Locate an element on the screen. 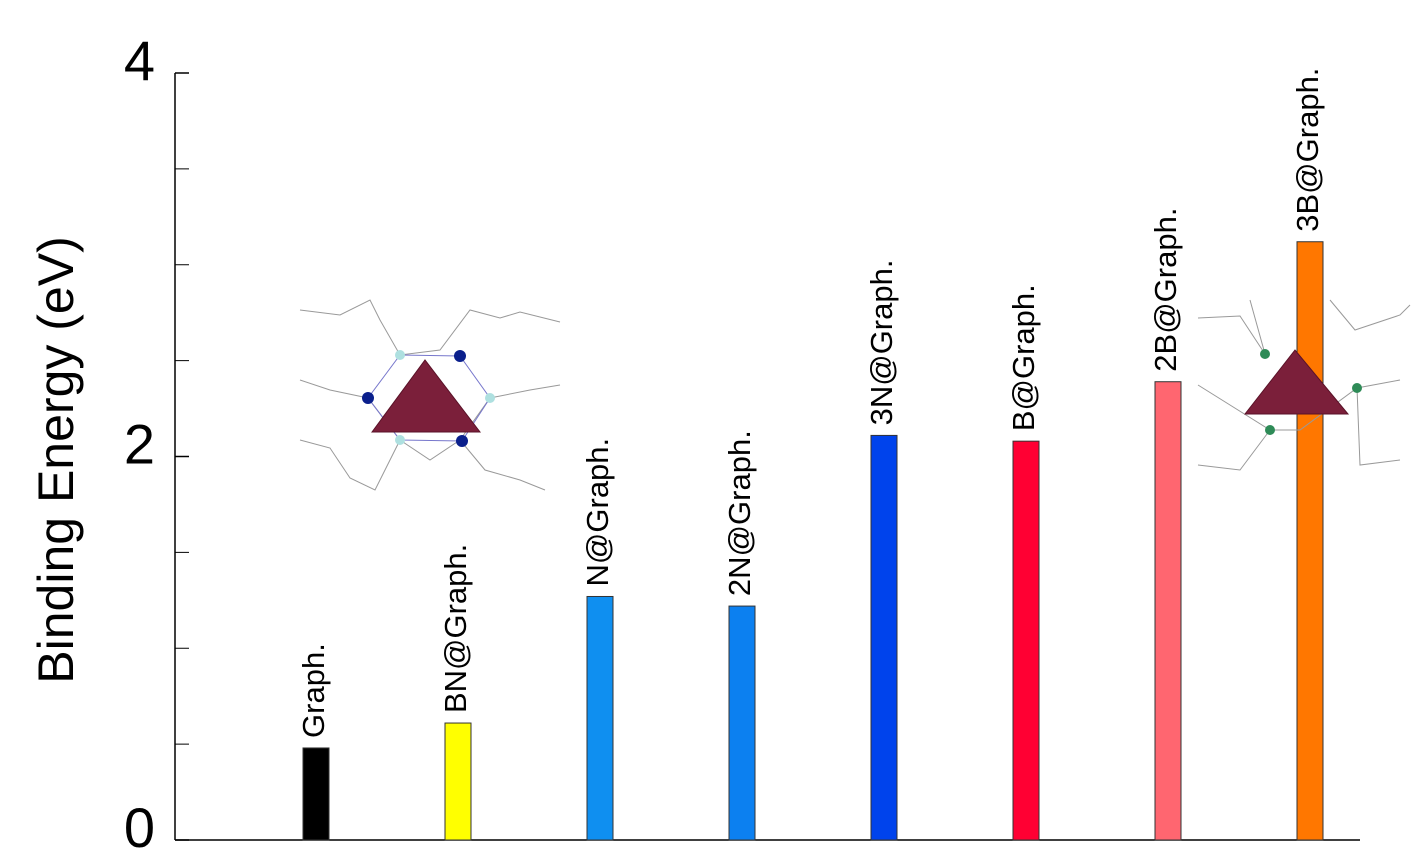  category-label: 3B@Graph. is located at coordinates (1307, 150).